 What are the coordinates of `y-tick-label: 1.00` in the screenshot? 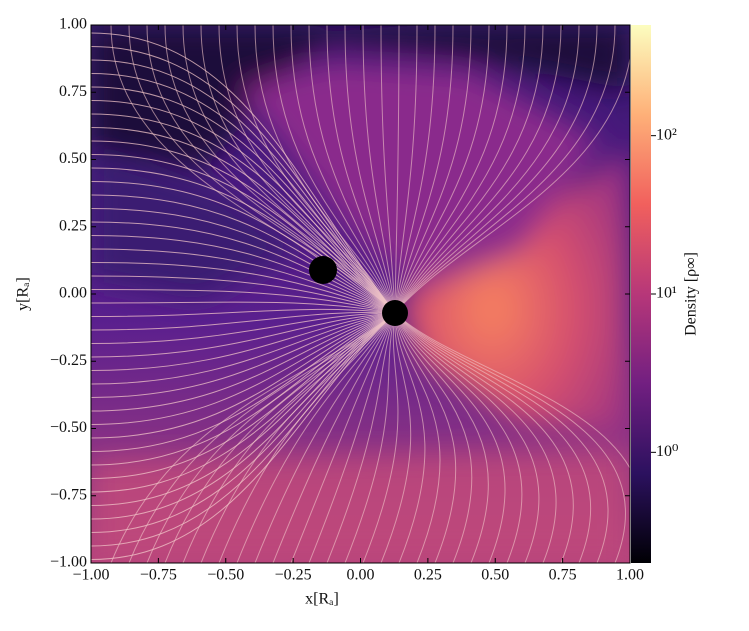 It's located at (73, 24).